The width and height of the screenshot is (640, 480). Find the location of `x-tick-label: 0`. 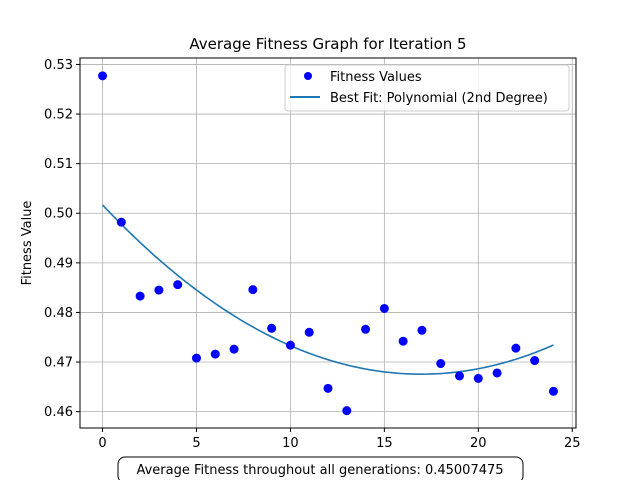

x-tick-label: 0 is located at coordinates (102, 443).